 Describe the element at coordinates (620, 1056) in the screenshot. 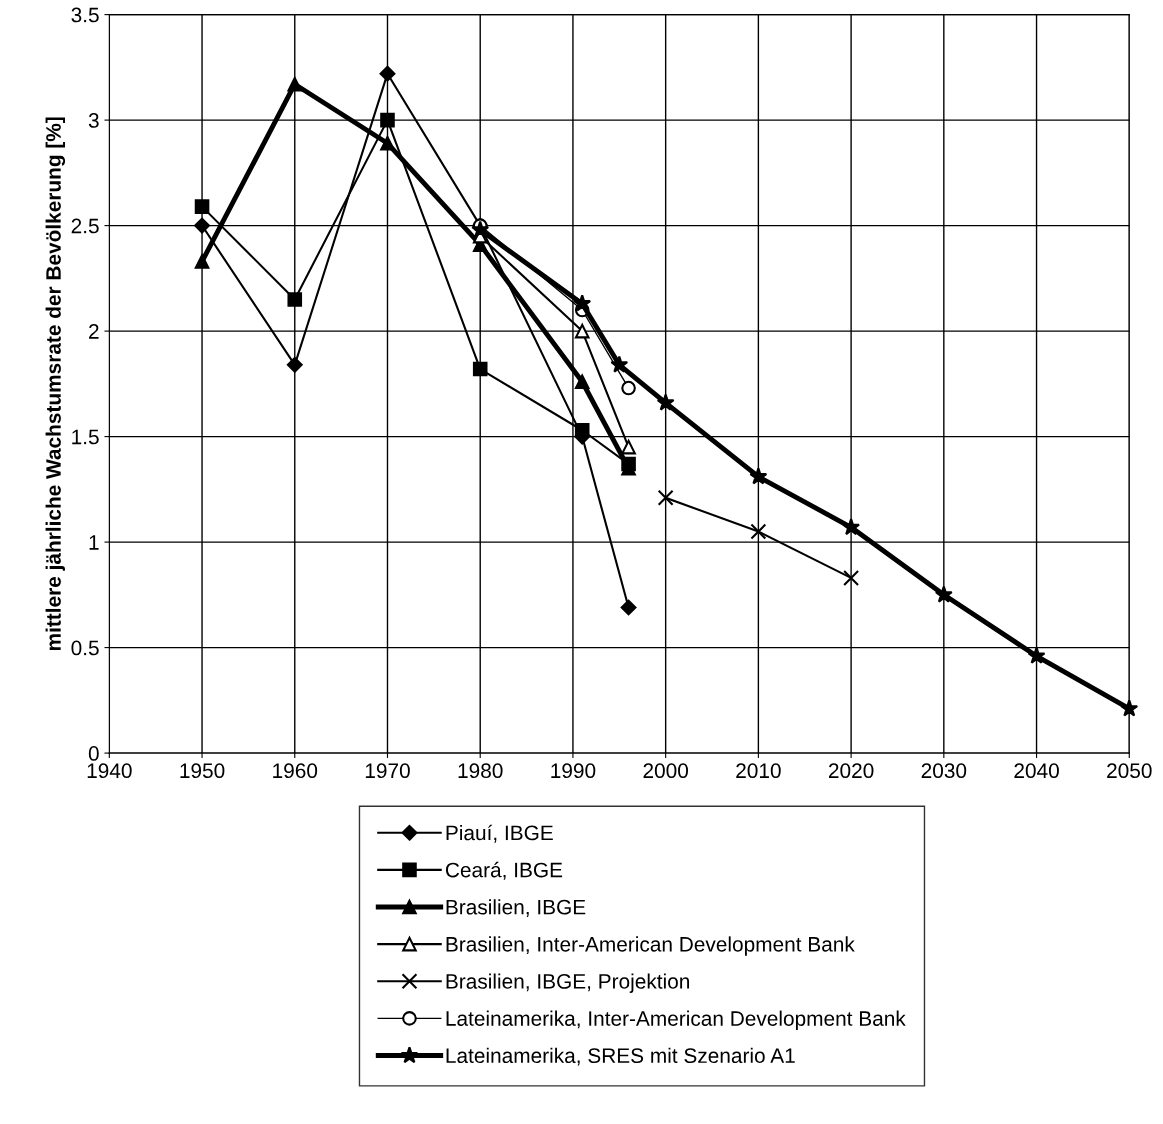

I see `legend-label: Lateinamerika, SRES mit Szenario A1` at that location.